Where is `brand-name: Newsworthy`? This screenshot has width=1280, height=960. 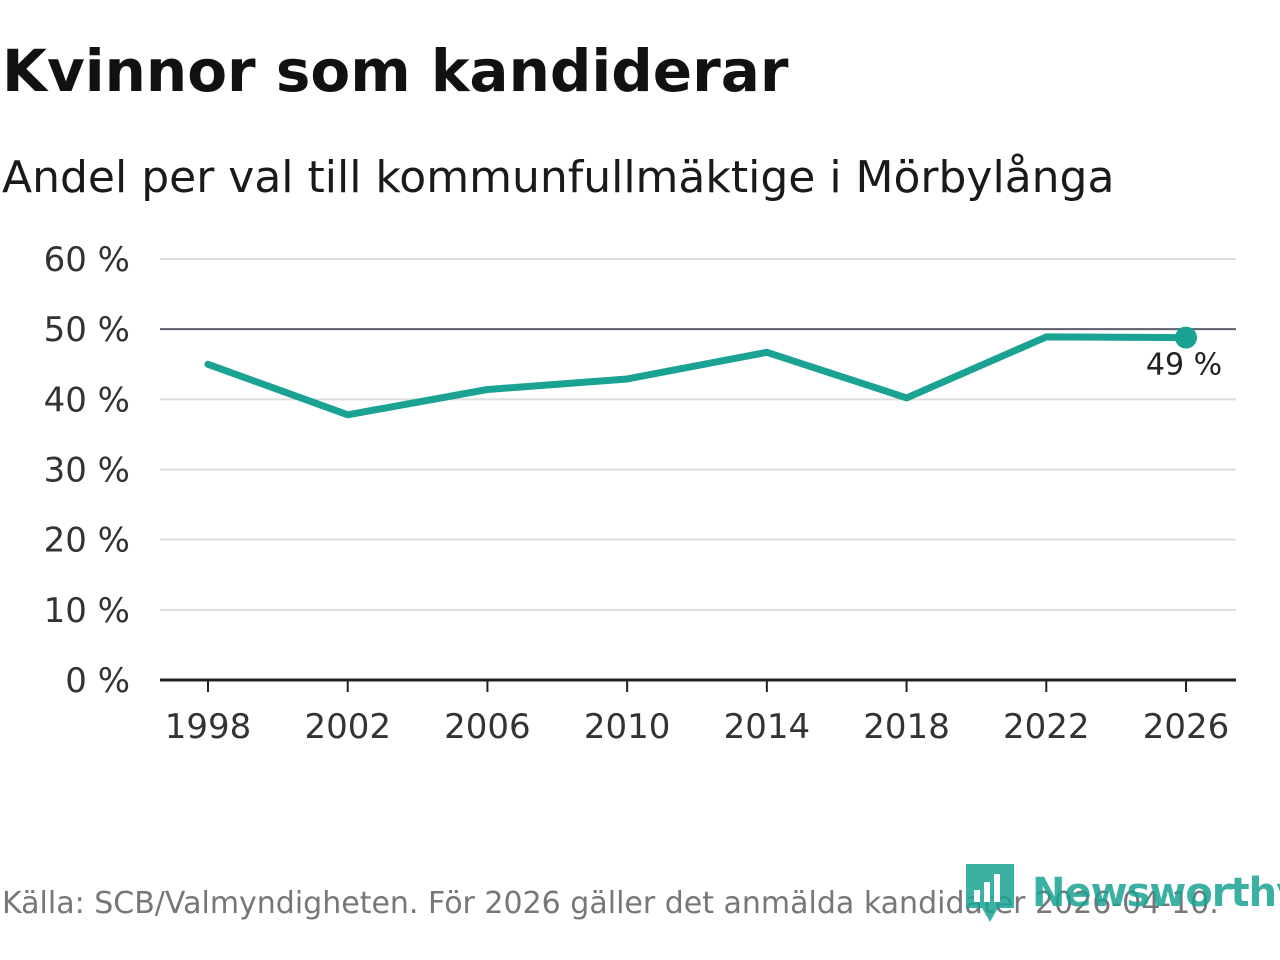
brand-name: Newsworthy is located at coordinates (1156, 893).